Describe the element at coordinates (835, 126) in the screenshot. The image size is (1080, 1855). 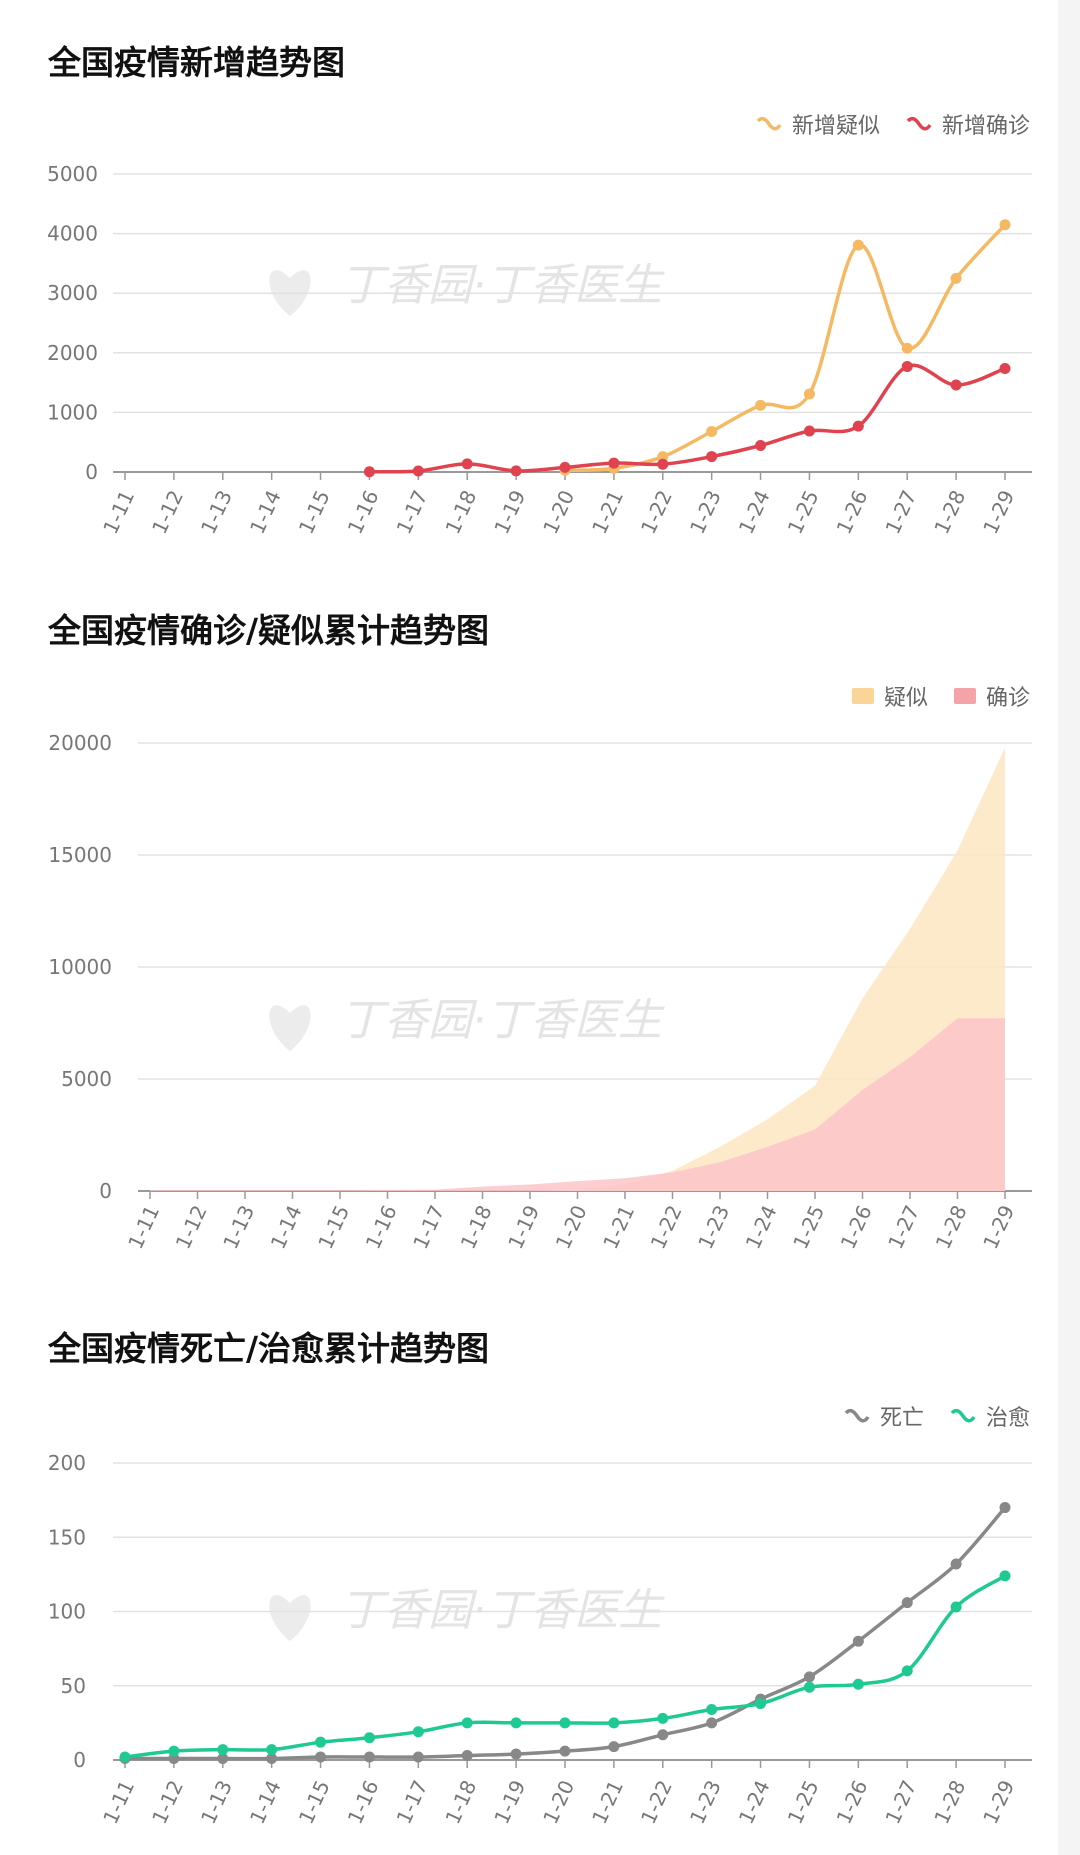
I see `legend-label: 新增疑似` at that location.